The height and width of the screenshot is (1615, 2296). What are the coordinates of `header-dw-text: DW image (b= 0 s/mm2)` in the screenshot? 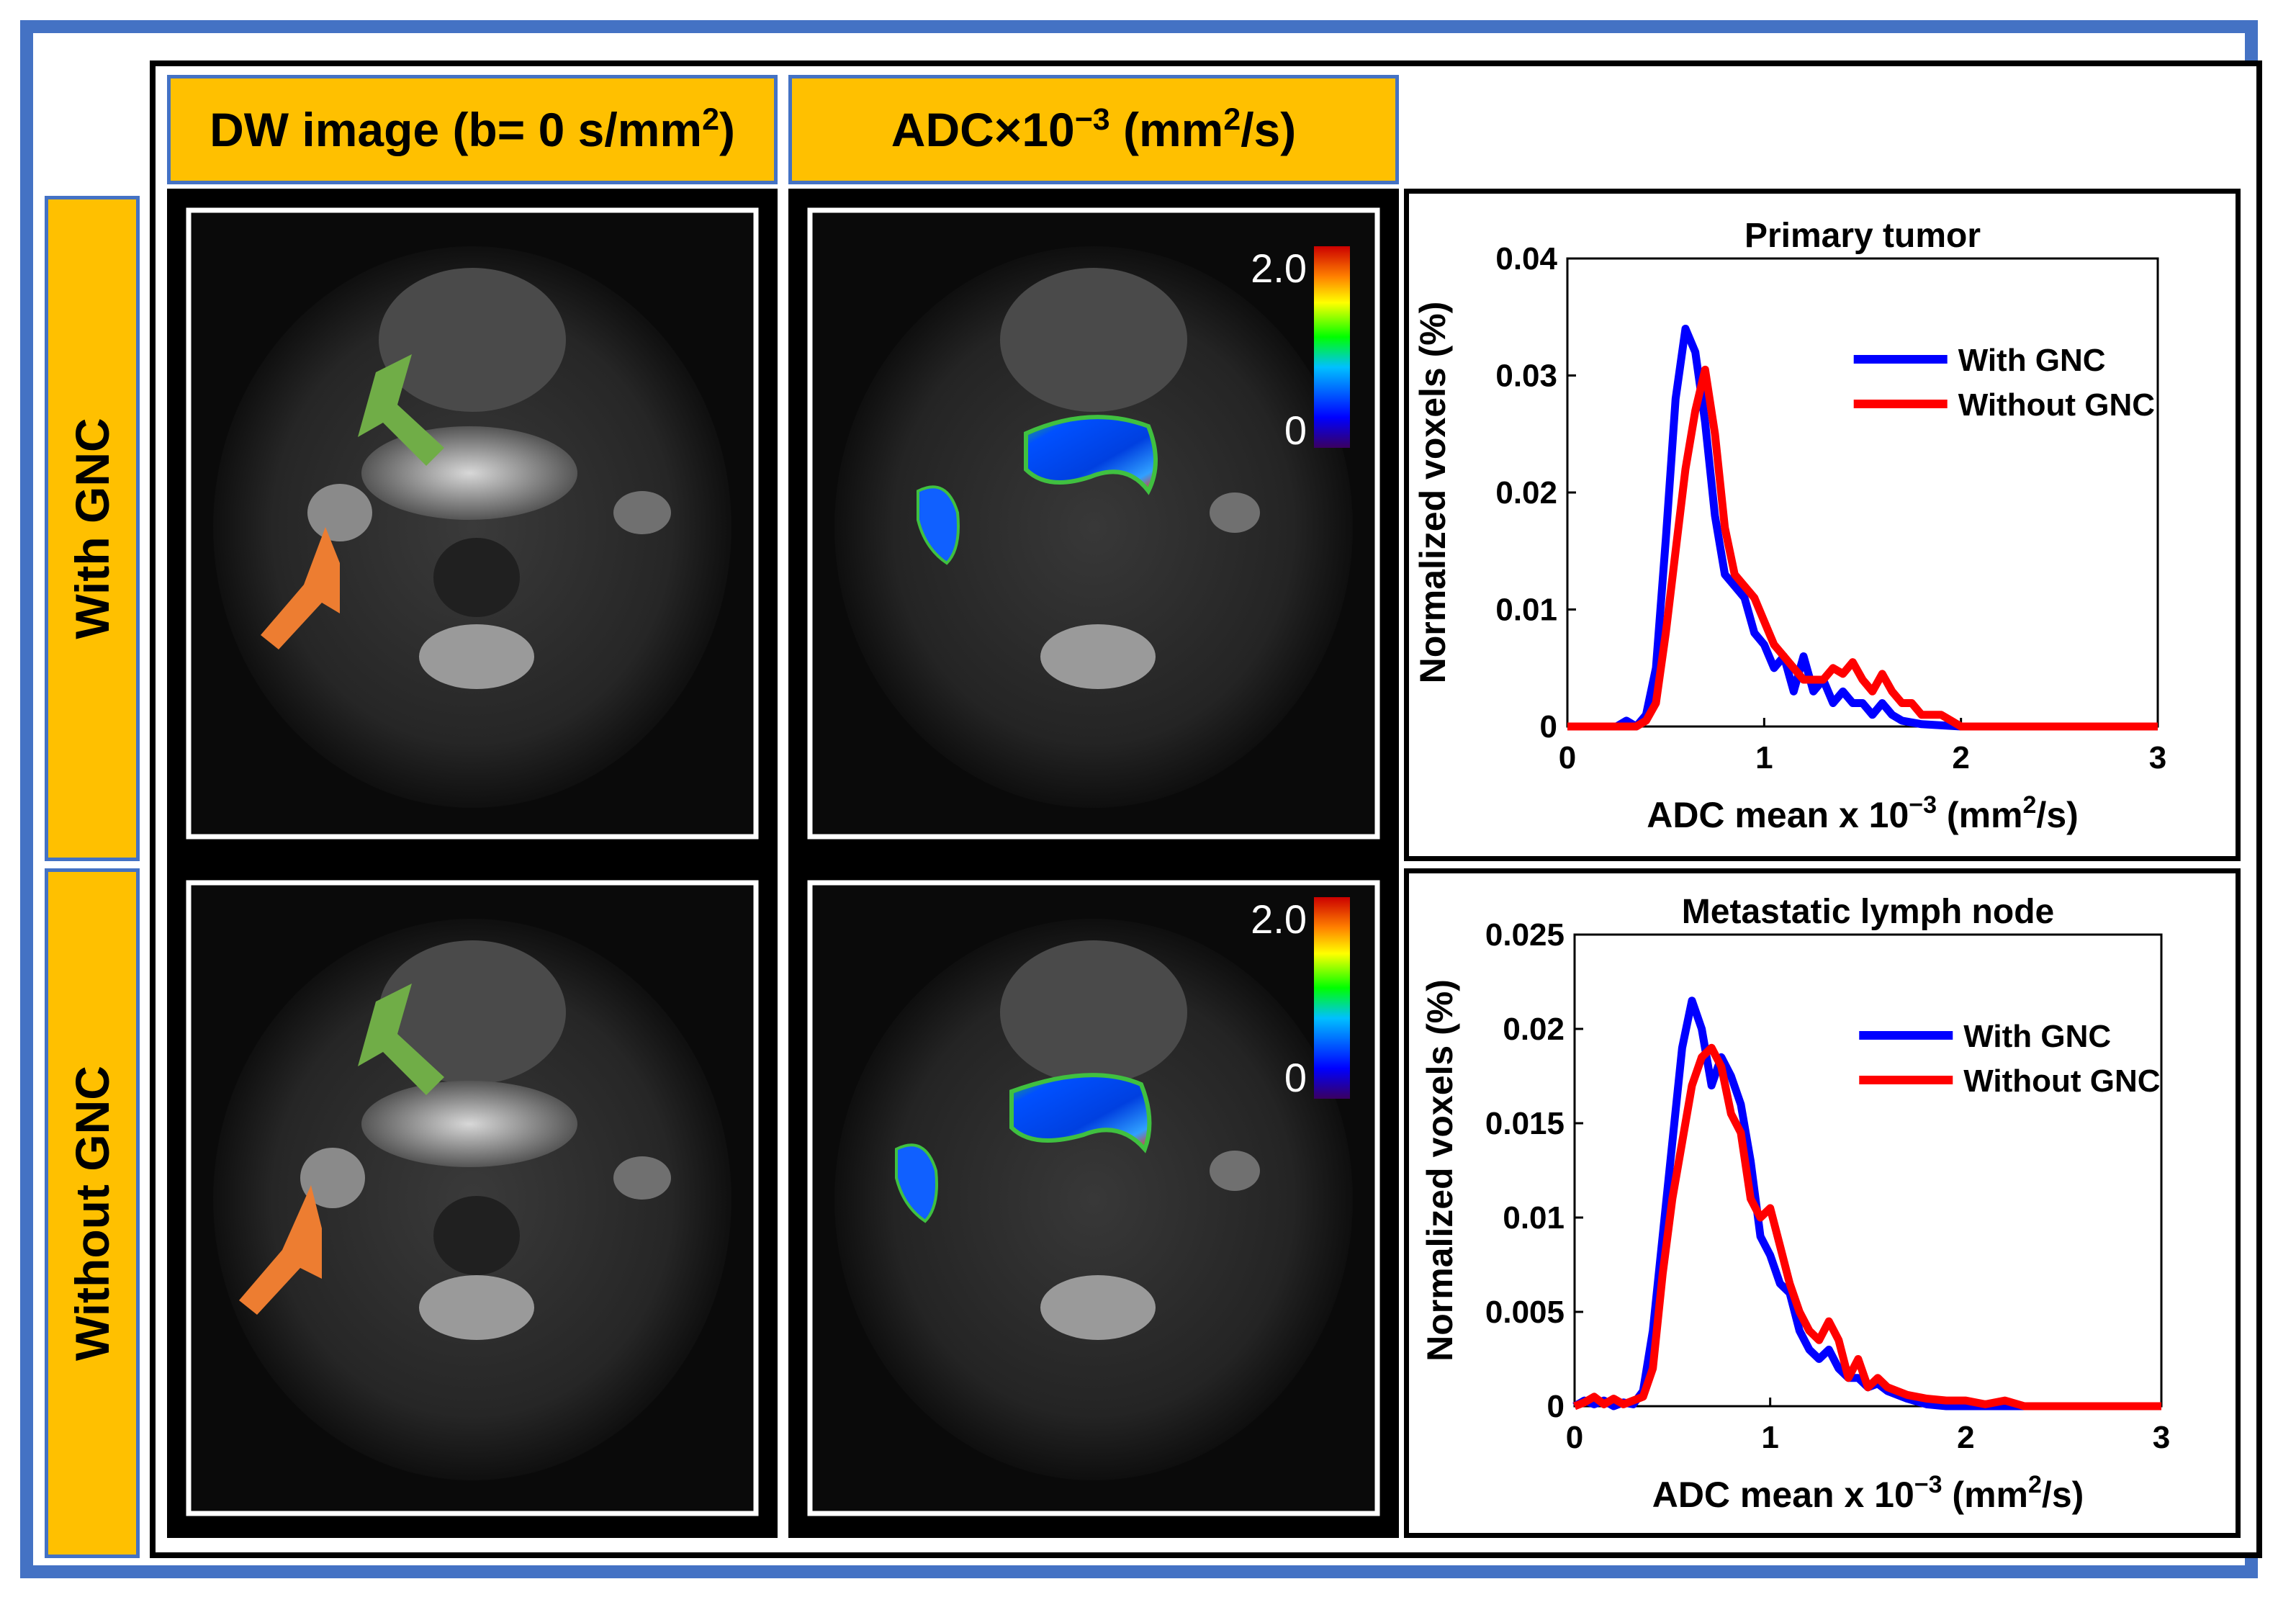 It's located at (473, 129).